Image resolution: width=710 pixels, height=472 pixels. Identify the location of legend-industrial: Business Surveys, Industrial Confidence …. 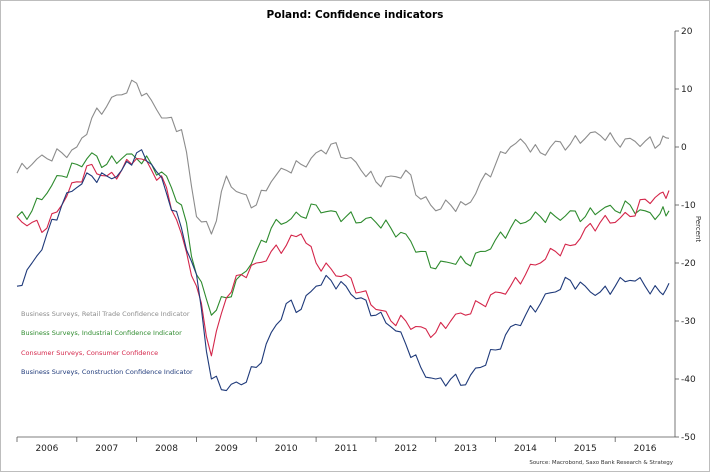
(101, 333).